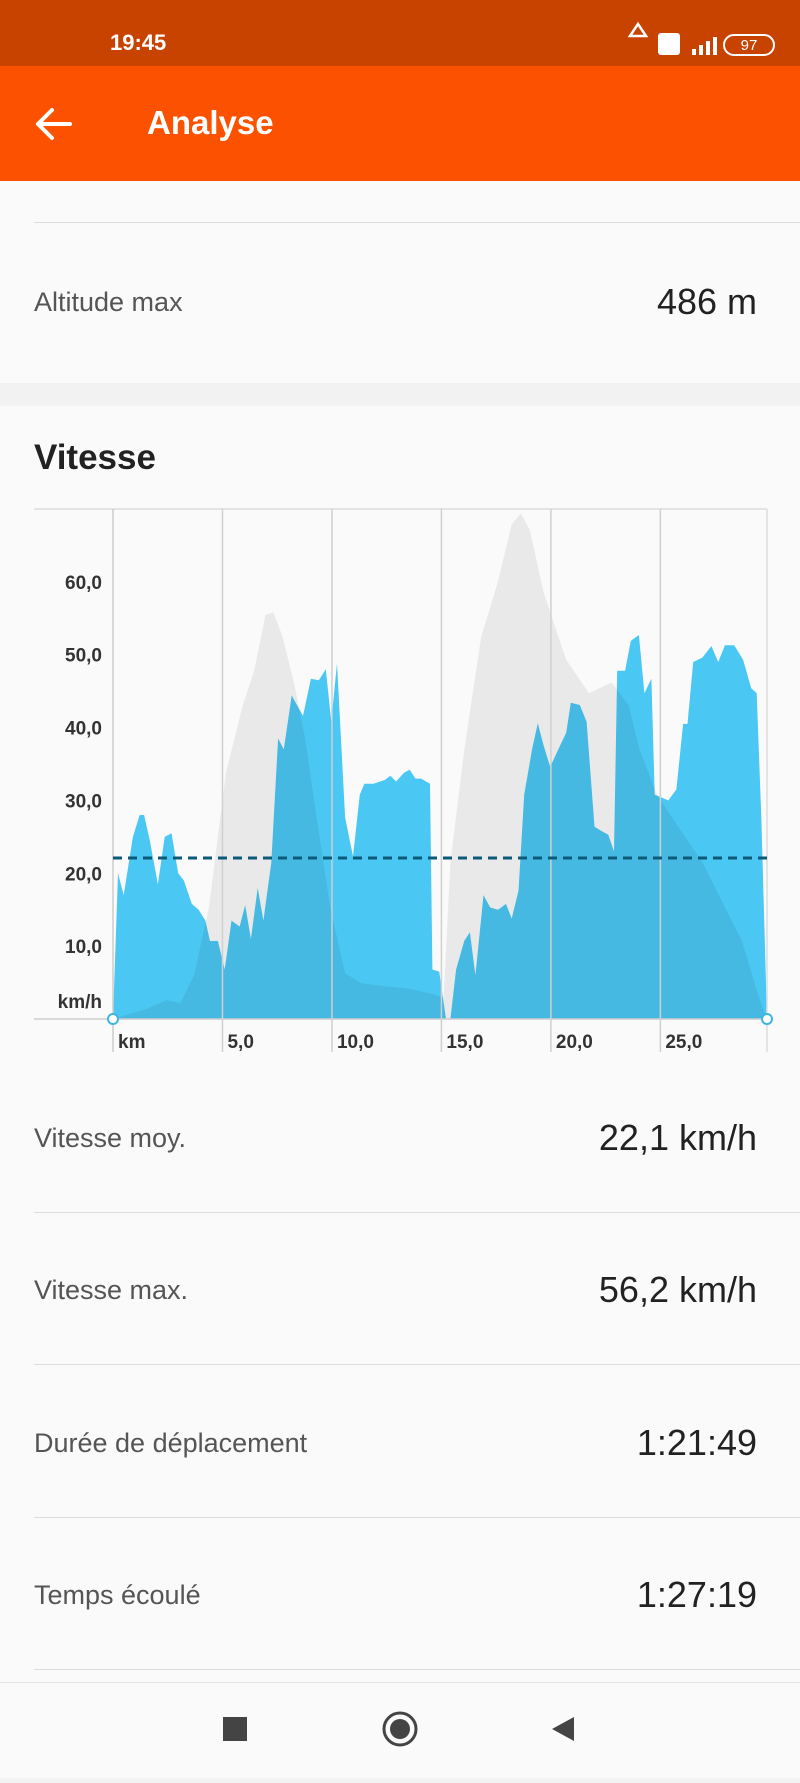 The image size is (800, 1783). I want to click on stat-row: Vitesse max. 56,2 km/h, so click(395, 1289).